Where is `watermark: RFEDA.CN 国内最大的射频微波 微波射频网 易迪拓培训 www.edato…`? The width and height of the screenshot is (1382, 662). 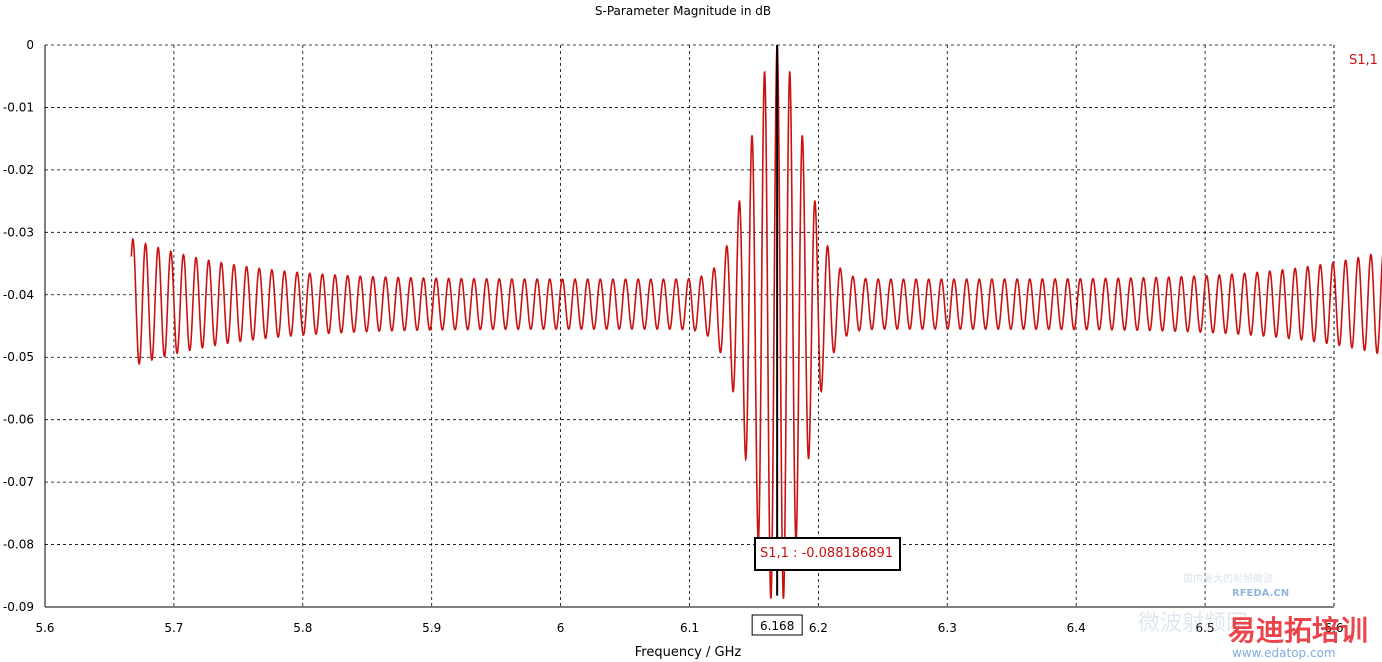
watermark: RFEDA.CN 国内最大的射频微波 微波射频网 易迪拓培训 www.edato… is located at coordinates (1253, 616).